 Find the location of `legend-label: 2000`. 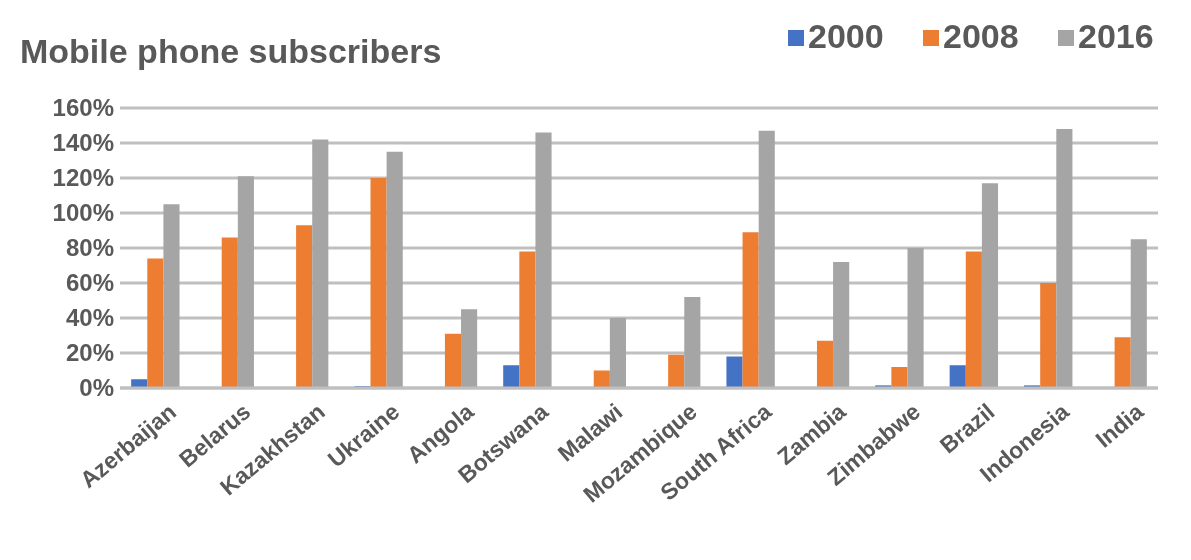

legend-label: 2000 is located at coordinates (846, 36).